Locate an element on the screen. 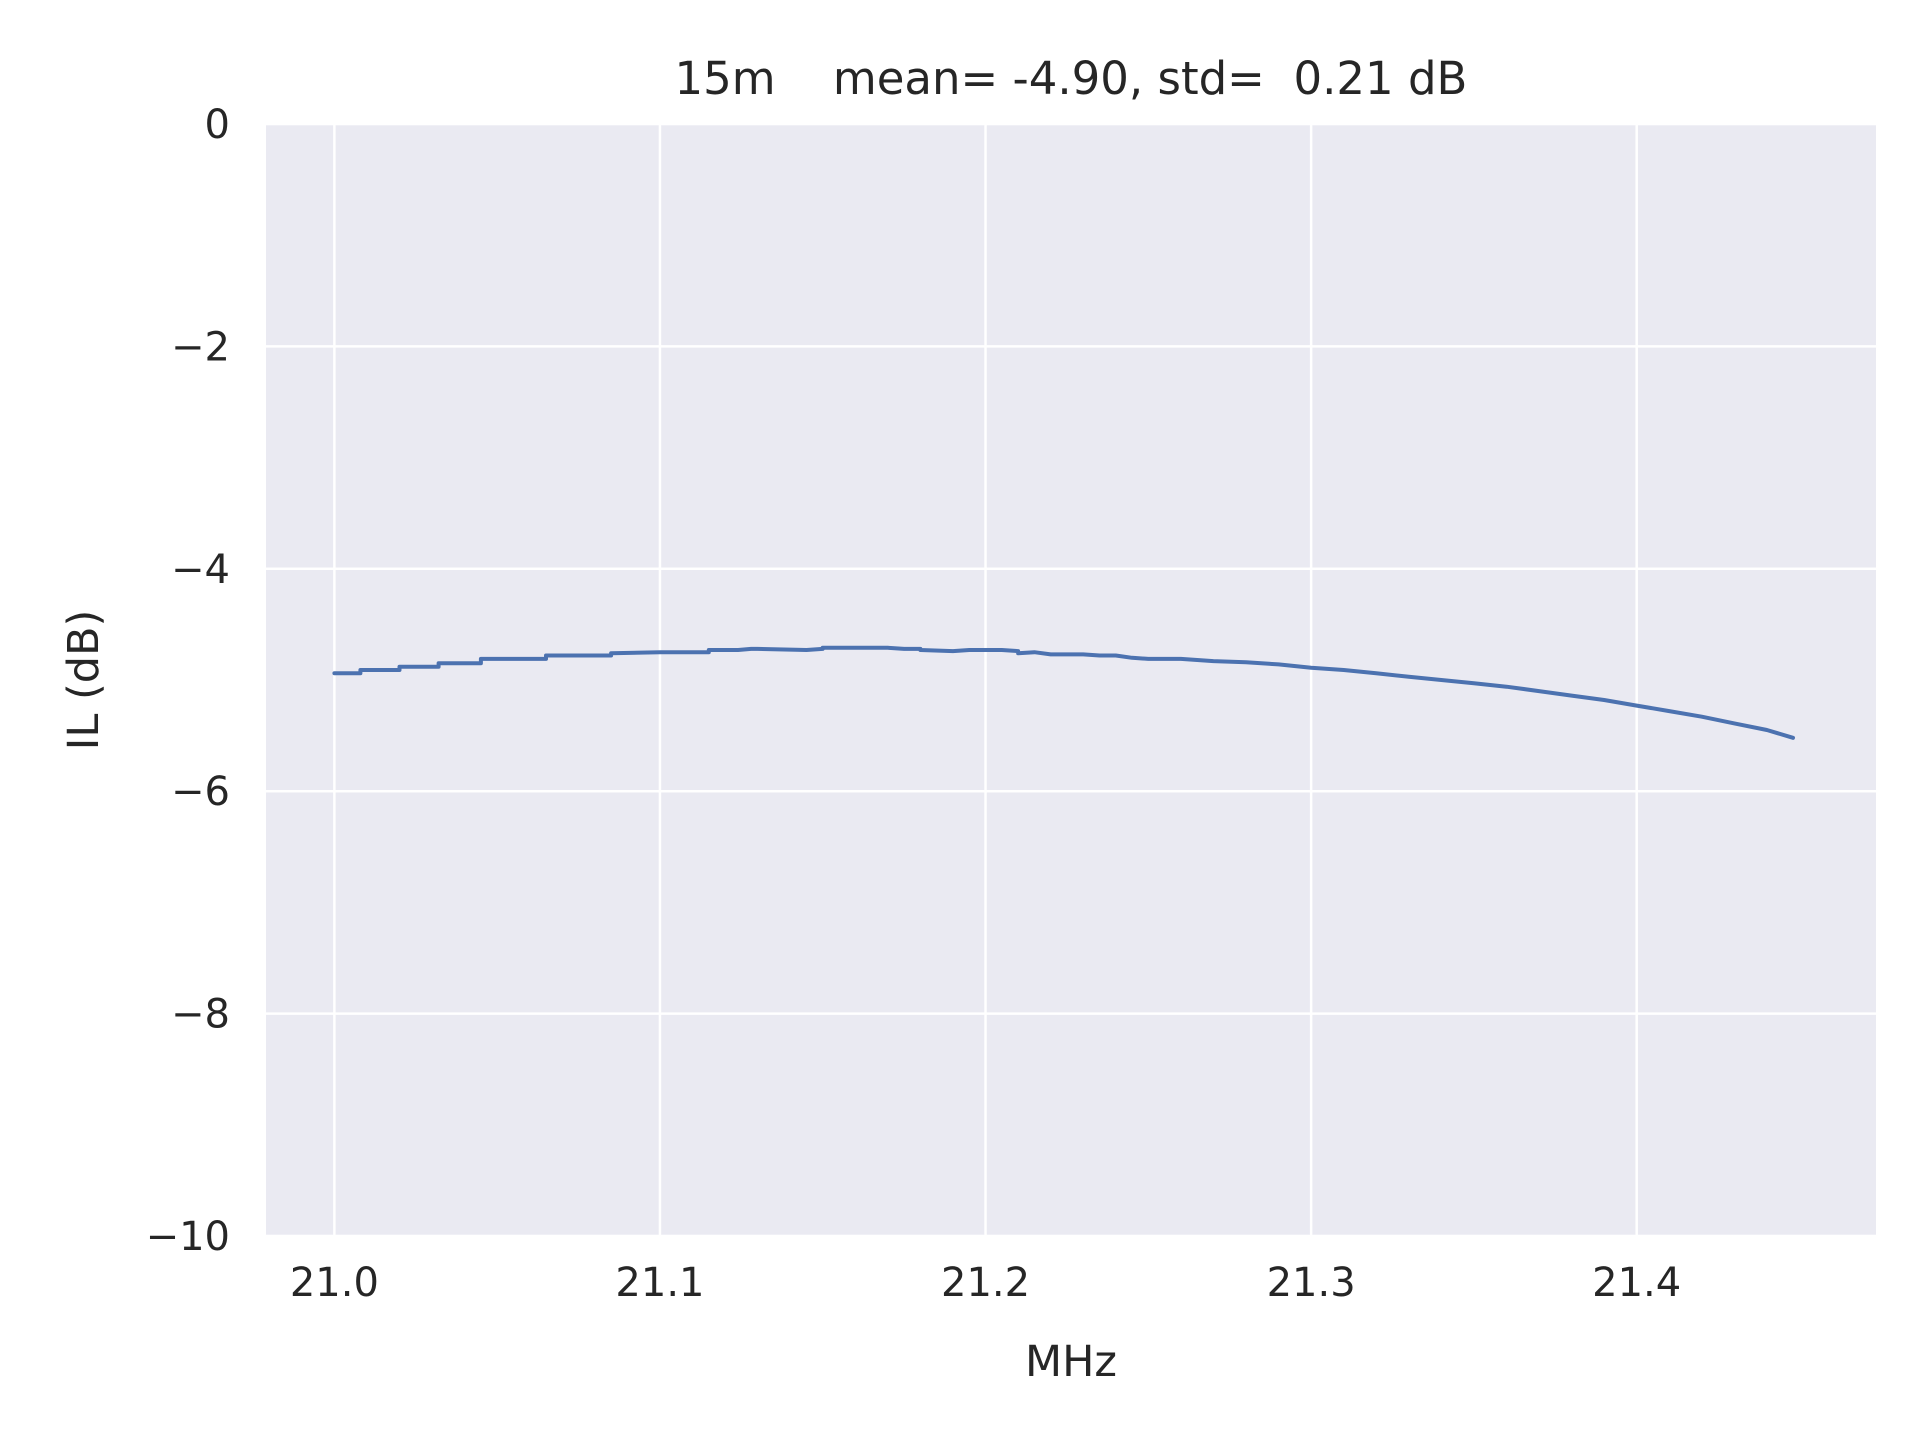  x-tick-label: 21.2 is located at coordinates (985, 1283).